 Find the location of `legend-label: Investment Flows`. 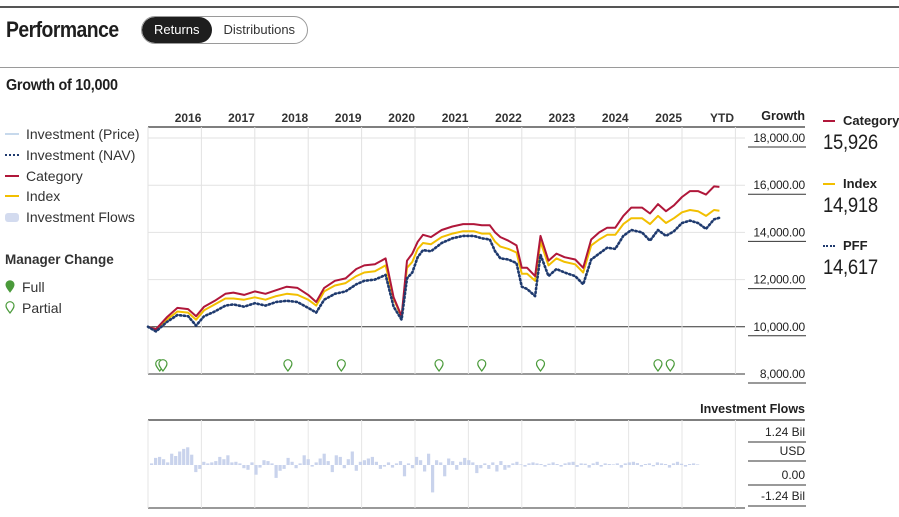

legend-label: Investment Flows is located at coordinates (80, 217).